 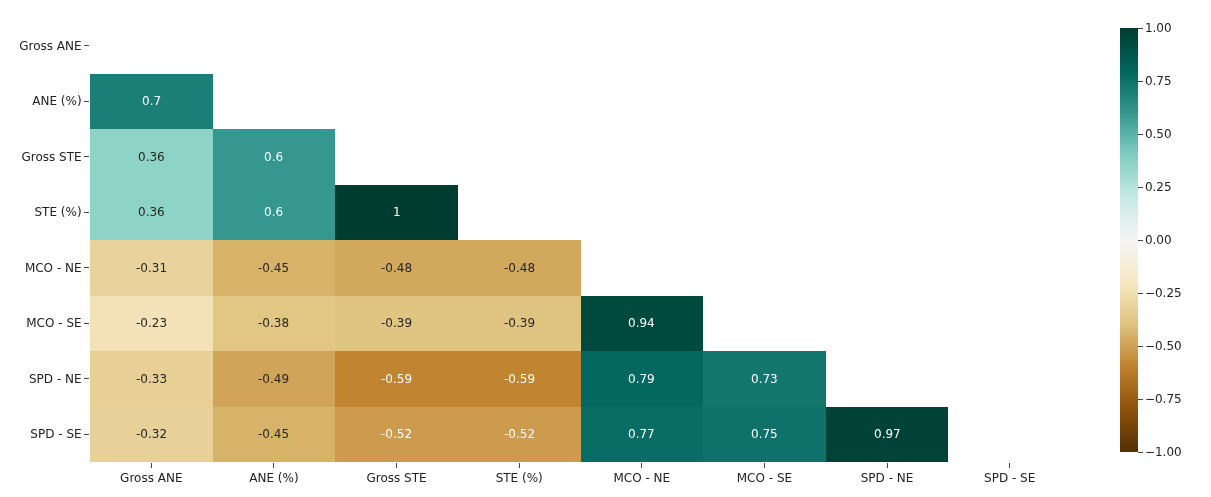 I want to click on color-bar-label: 0.25, so click(x=1158, y=187).